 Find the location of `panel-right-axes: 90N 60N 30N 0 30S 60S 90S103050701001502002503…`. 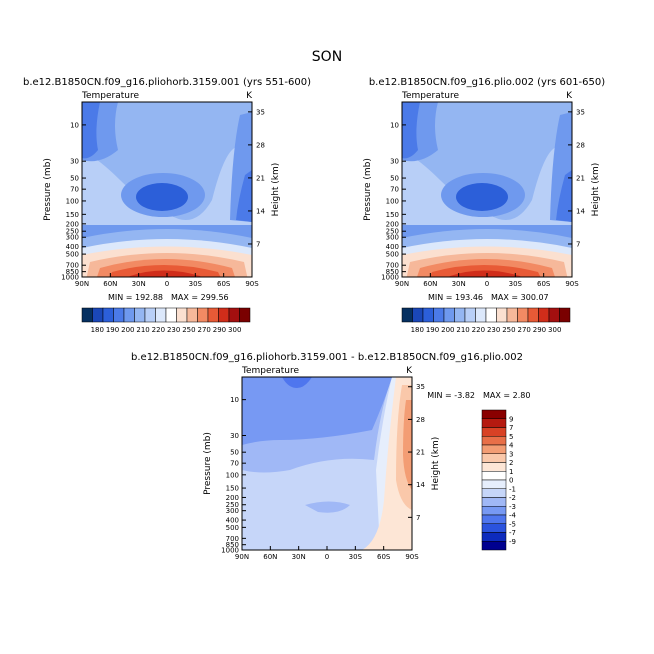

panel-right-axes: 90N 60N 30N 0 30S 60S 90S103050701001502002503… is located at coordinates (482, 198).